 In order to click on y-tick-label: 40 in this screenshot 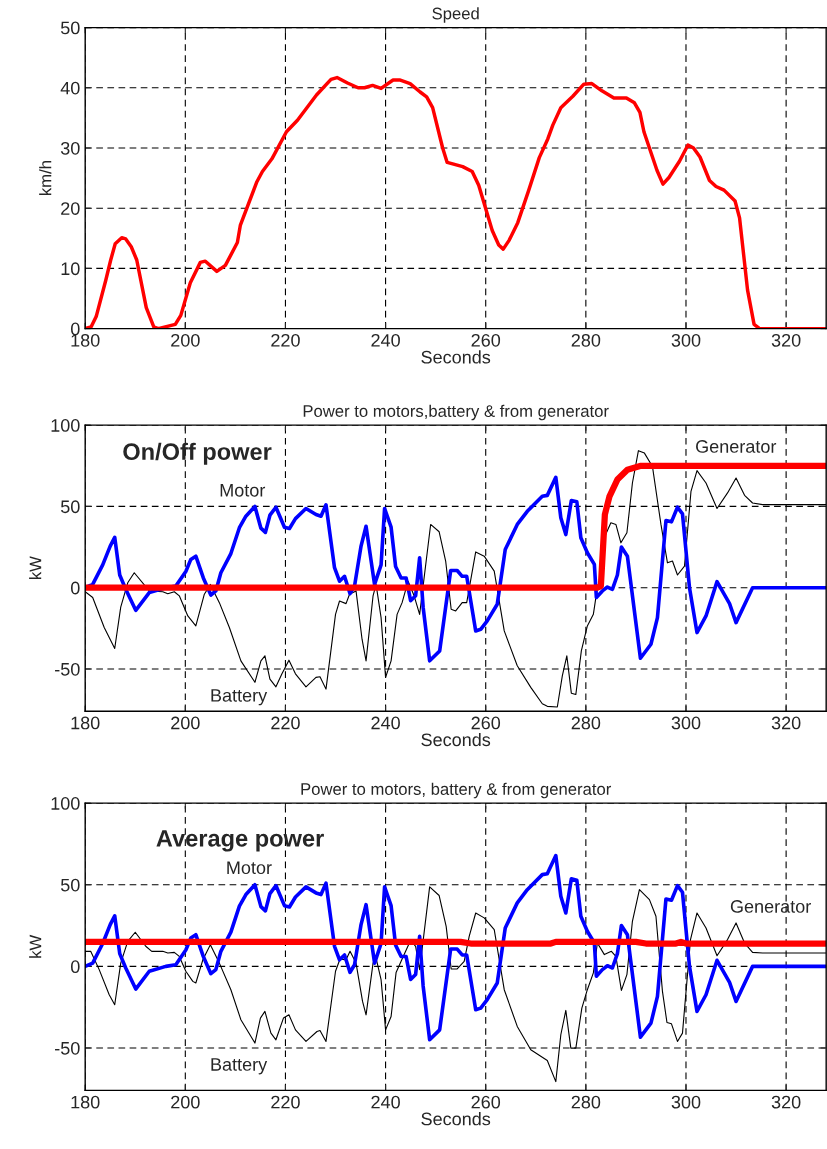, I will do `click(70, 88)`.